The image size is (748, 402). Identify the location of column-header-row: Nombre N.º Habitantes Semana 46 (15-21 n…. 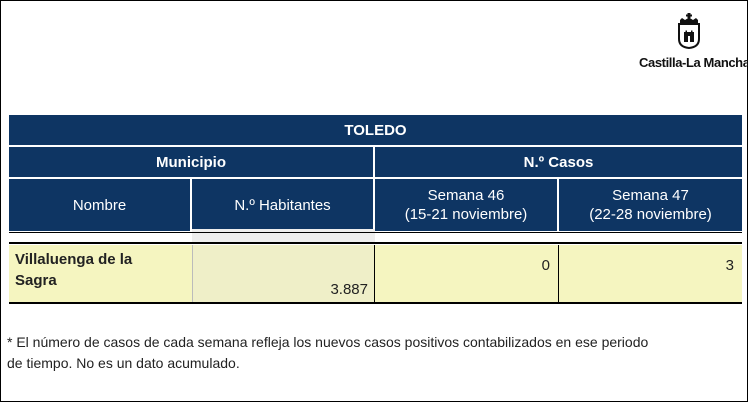
(375, 204).